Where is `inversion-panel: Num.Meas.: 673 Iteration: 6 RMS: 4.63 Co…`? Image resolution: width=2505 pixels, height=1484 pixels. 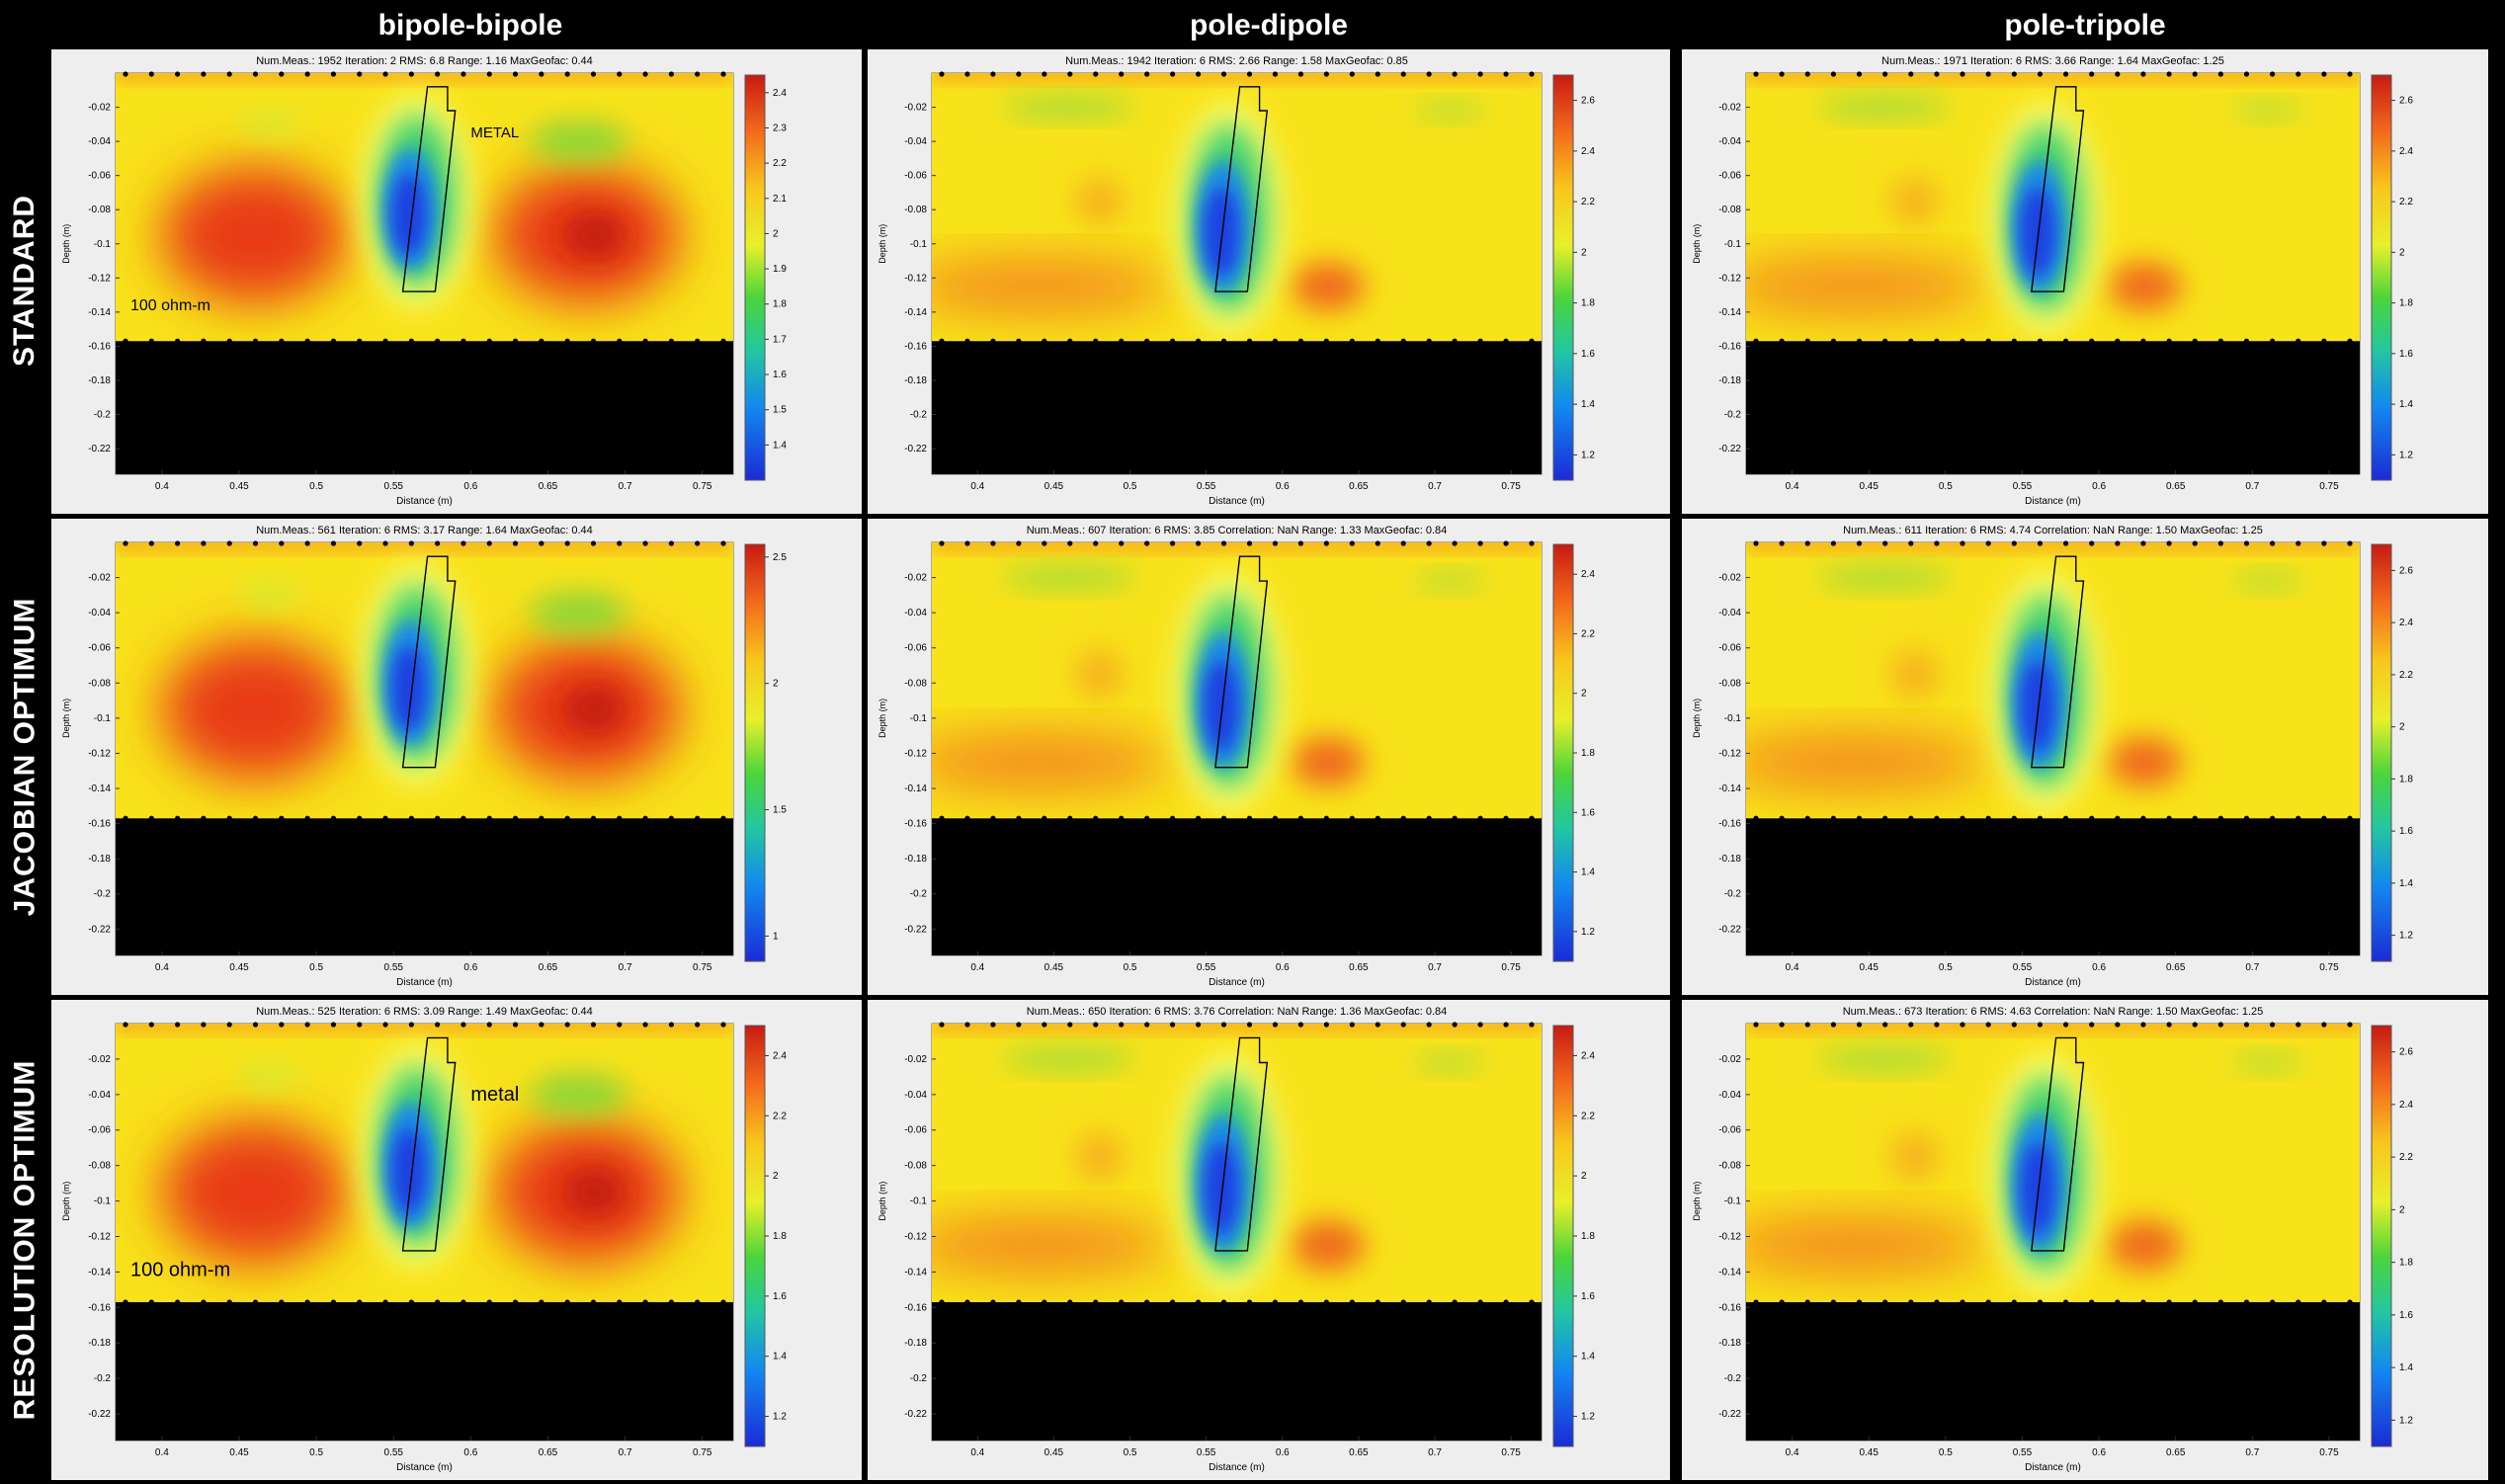 inversion-panel: Num.Meas.: 673 Iteration: 6 RMS: 4.63 Co… is located at coordinates (2085, 1240).